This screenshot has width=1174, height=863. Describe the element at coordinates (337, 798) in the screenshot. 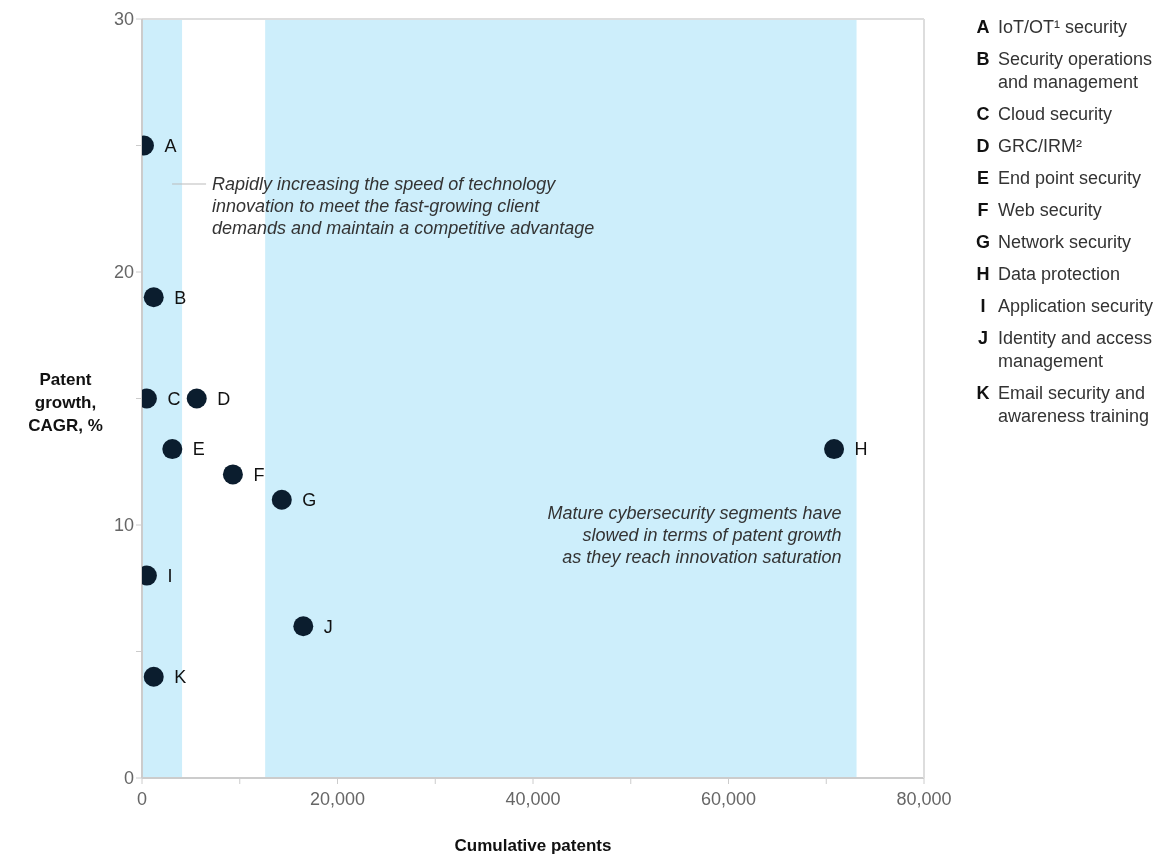

I see `x-tick-label: 20,000` at that location.